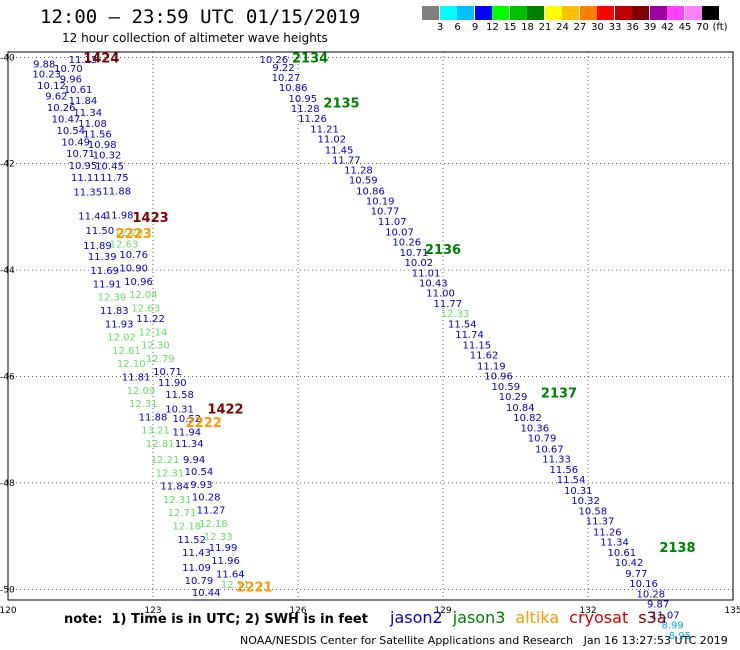  What do you see at coordinates (102, 257) in the screenshot?
I see `swh-value-label: 11.39` at bounding box center [102, 257].